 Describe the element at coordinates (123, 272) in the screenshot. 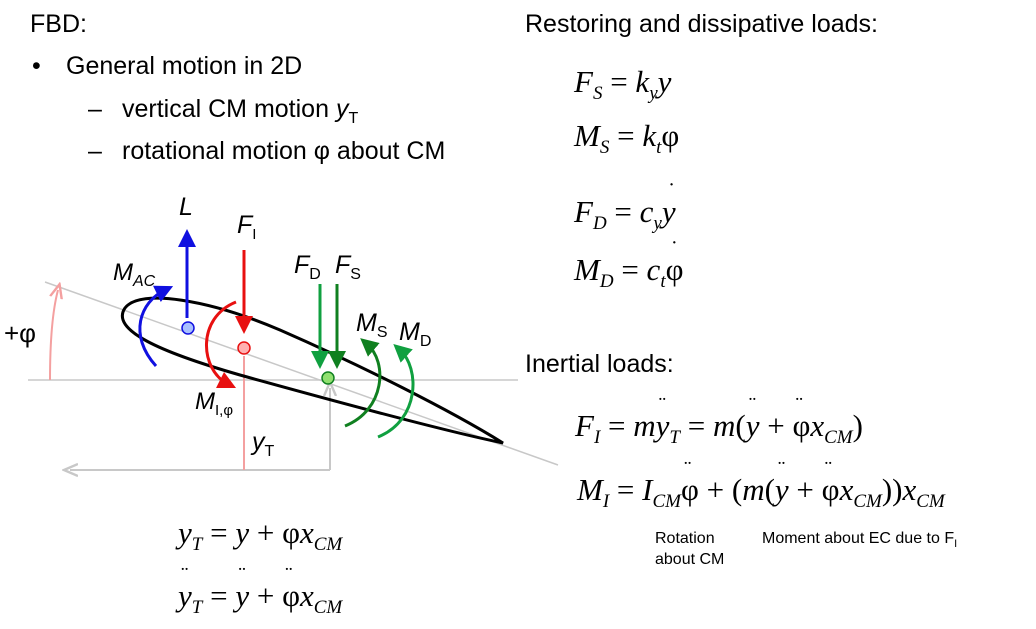

I see `label-mac-base: M` at that location.